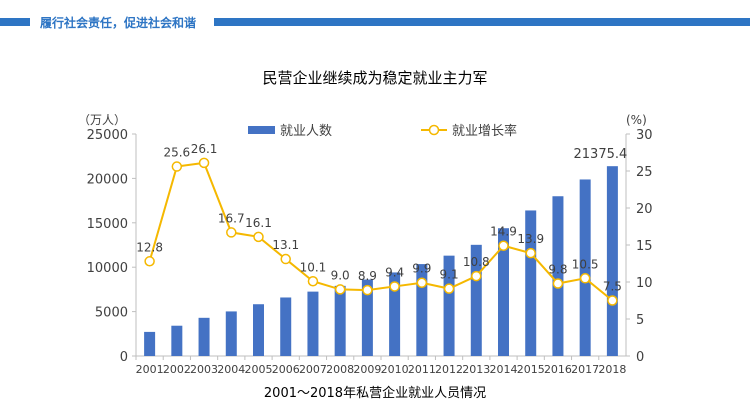 Image resolution: width=750 pixels, height=419 pixels. What do you see at coordinates (259, 369) in the screenshot?
I see `x-tick-label: 2005` at bounding box center [259, 369].